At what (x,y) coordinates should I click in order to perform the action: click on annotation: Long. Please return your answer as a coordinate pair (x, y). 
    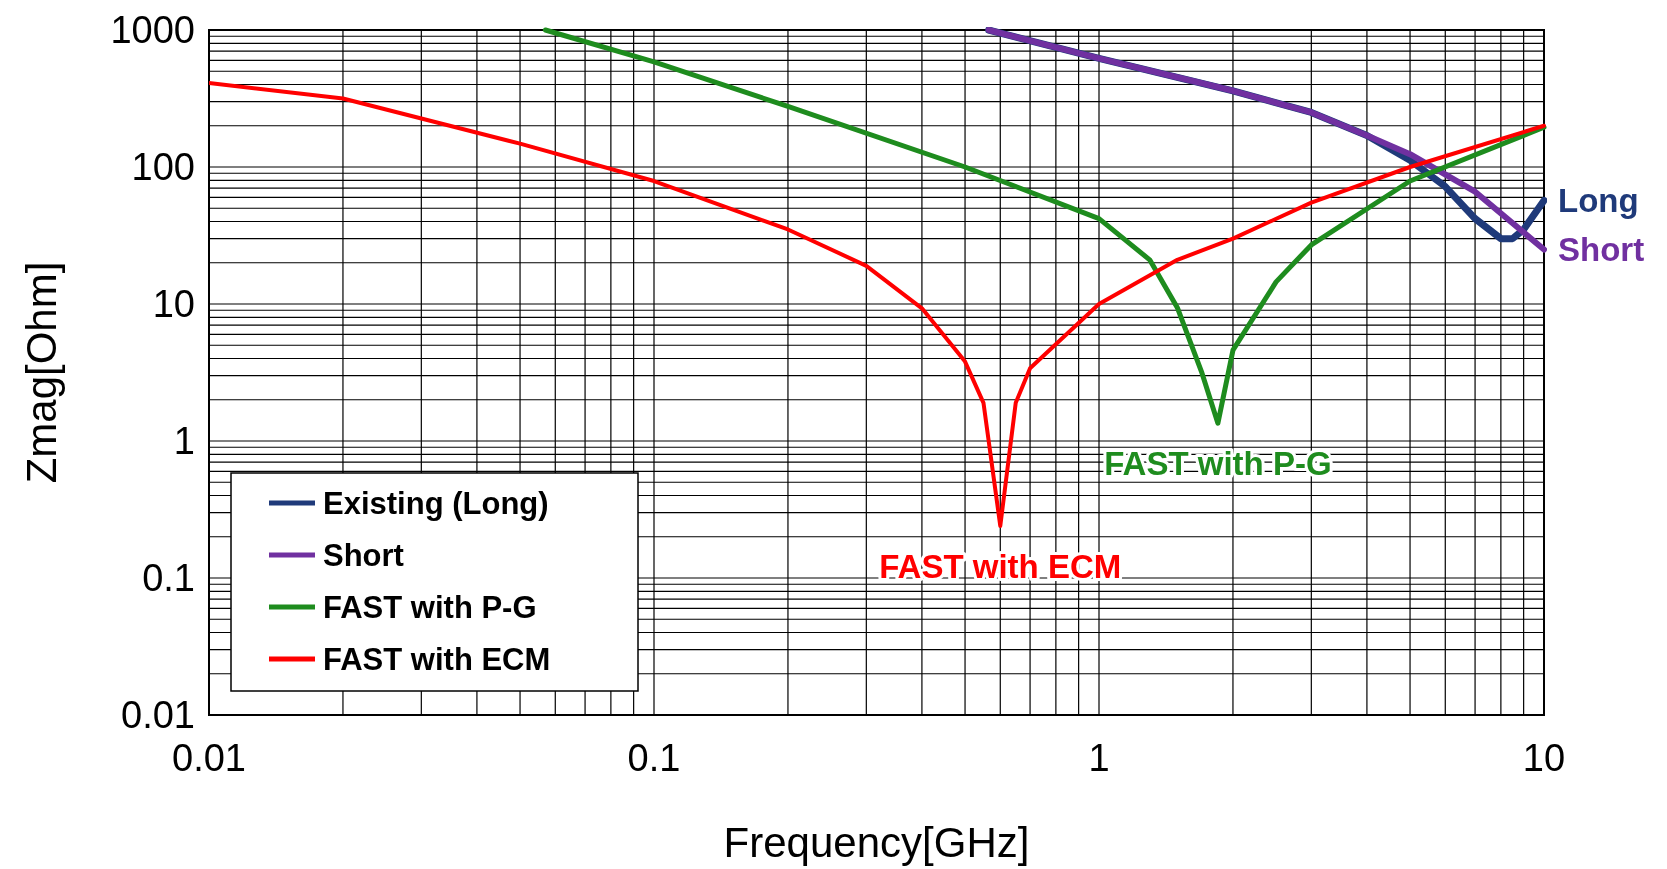
    Looking at the image, I should click on (1598, 201).